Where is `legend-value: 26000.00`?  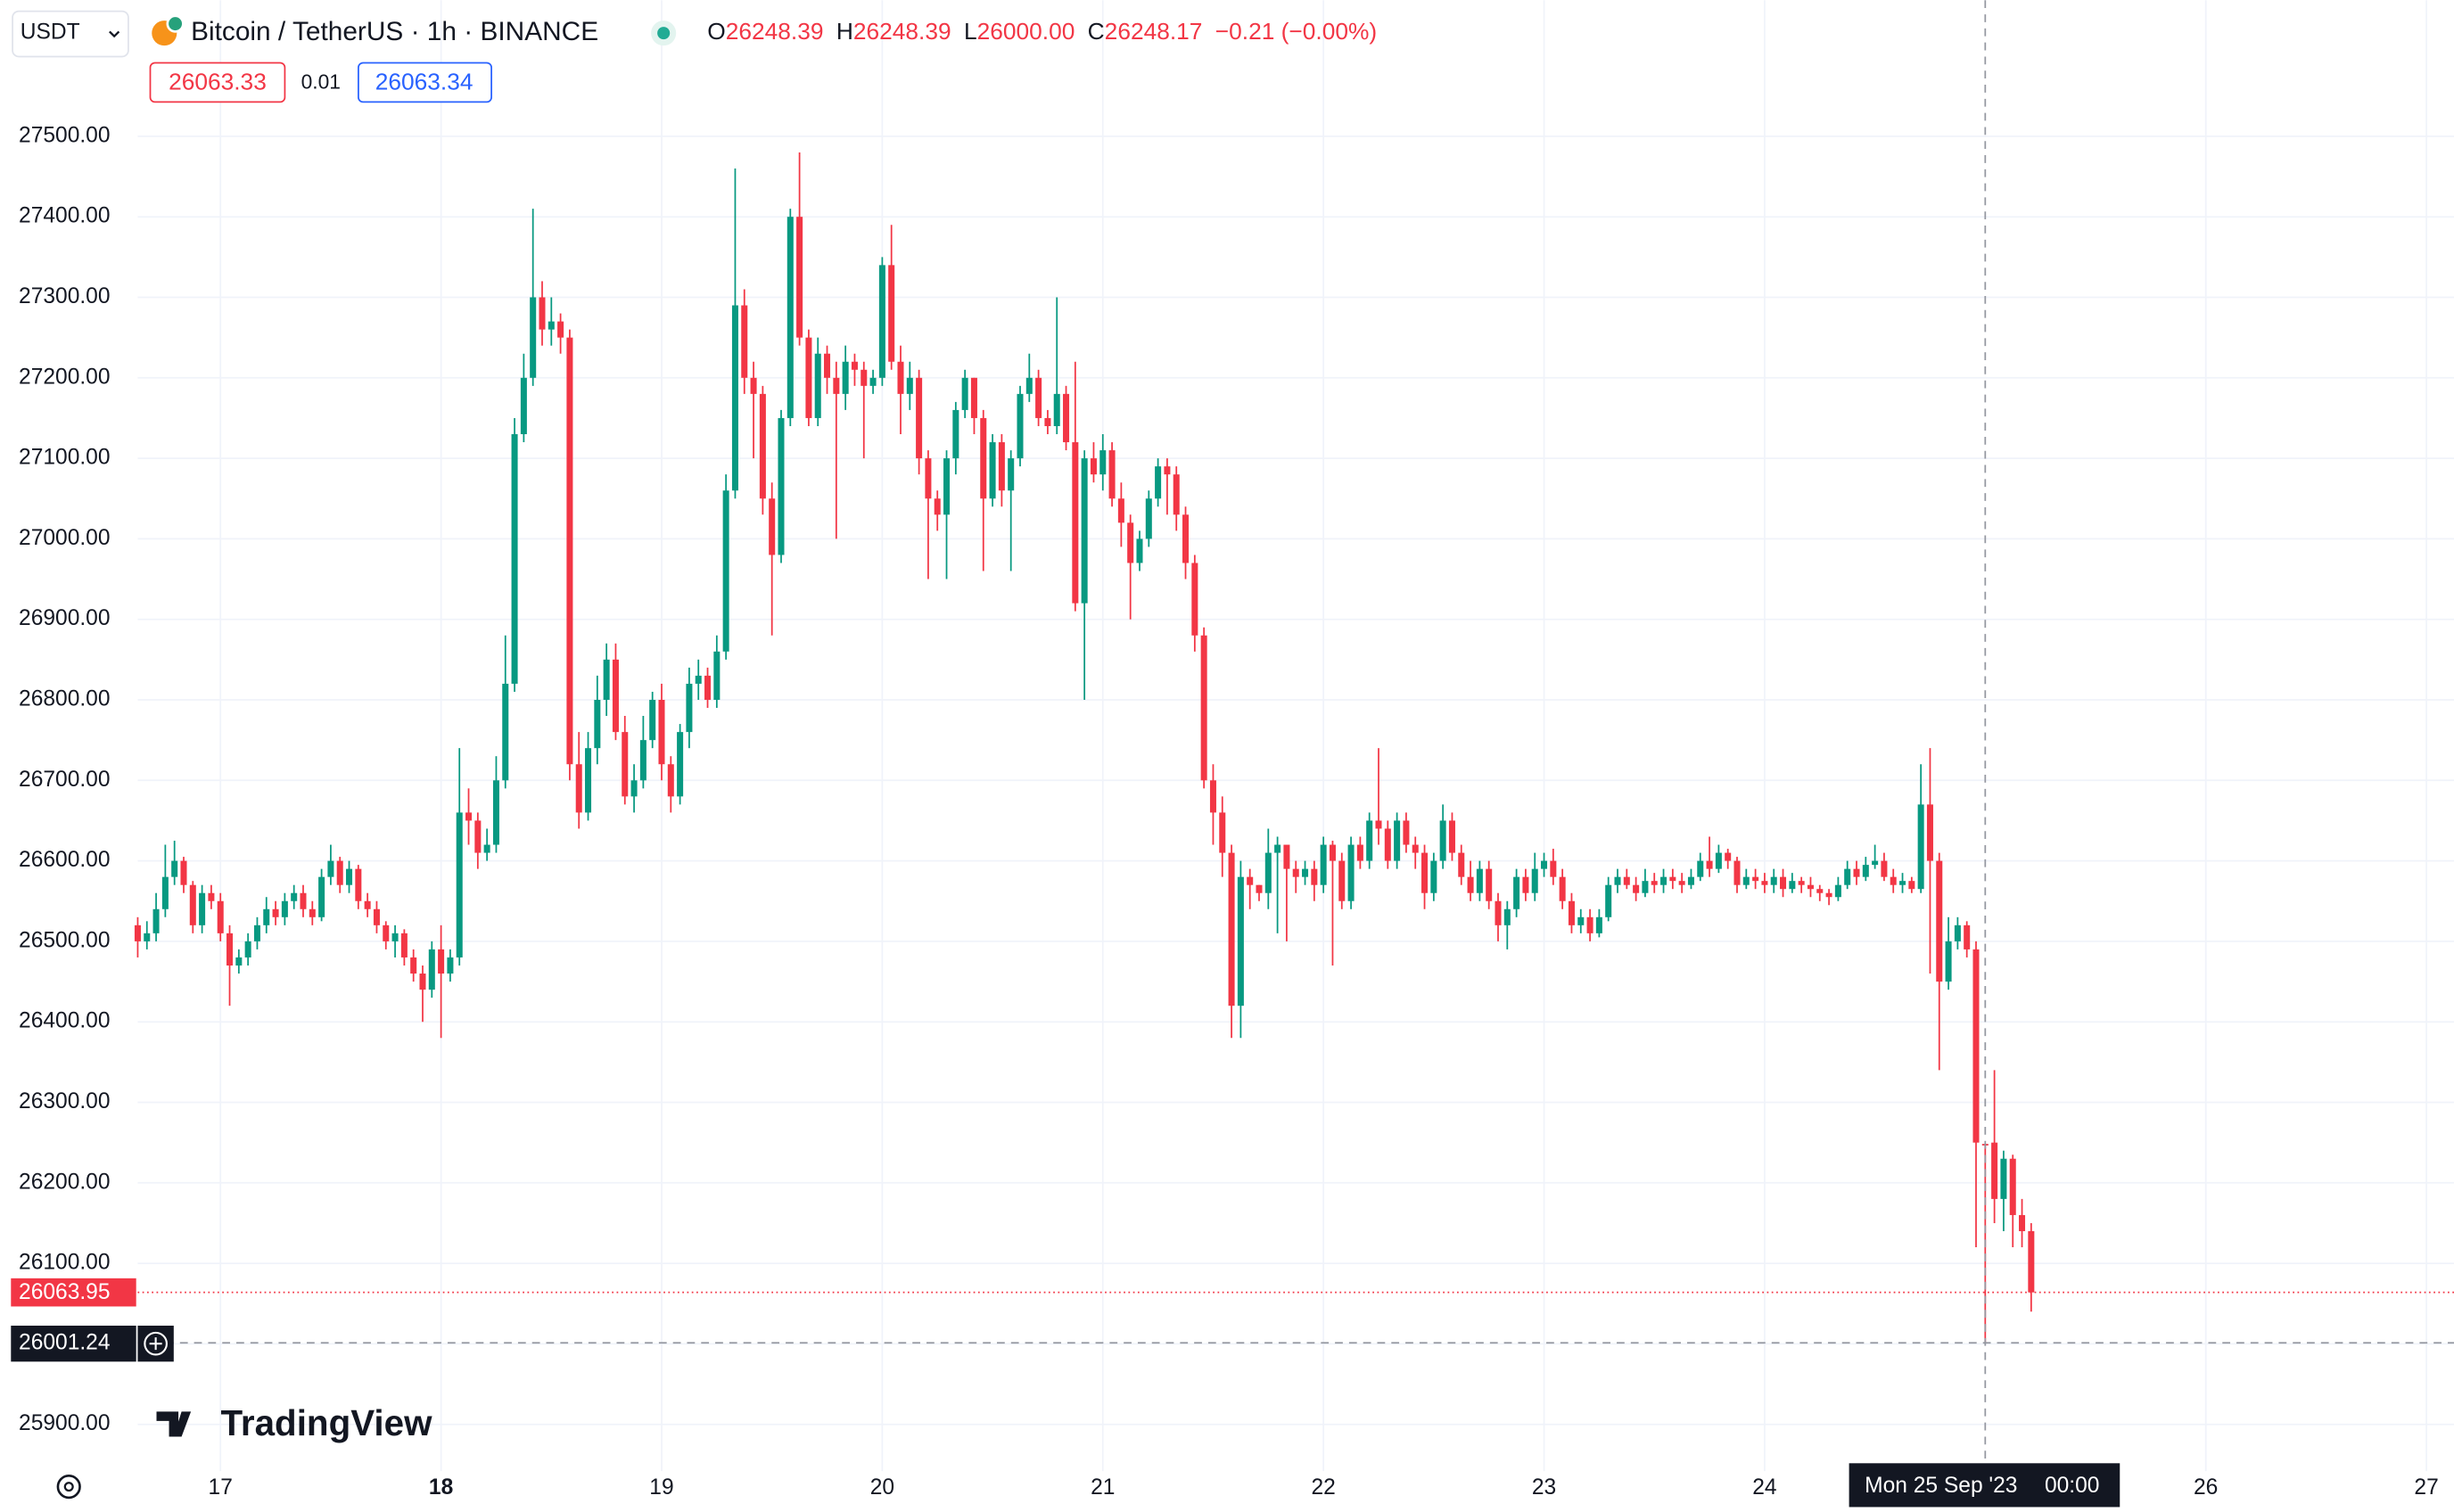 legend-value: 26000.00 is located at coordinates (1026, 31).